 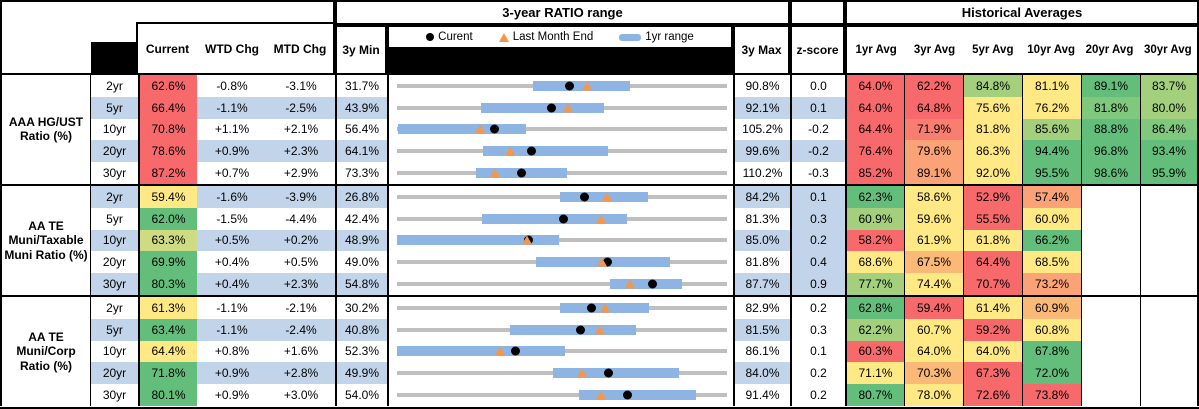 What do you see at coordinates (232, 86) in the screenshot?
I see `wtd-chg-cell: -0.8%` at bounding box center [232, 86].